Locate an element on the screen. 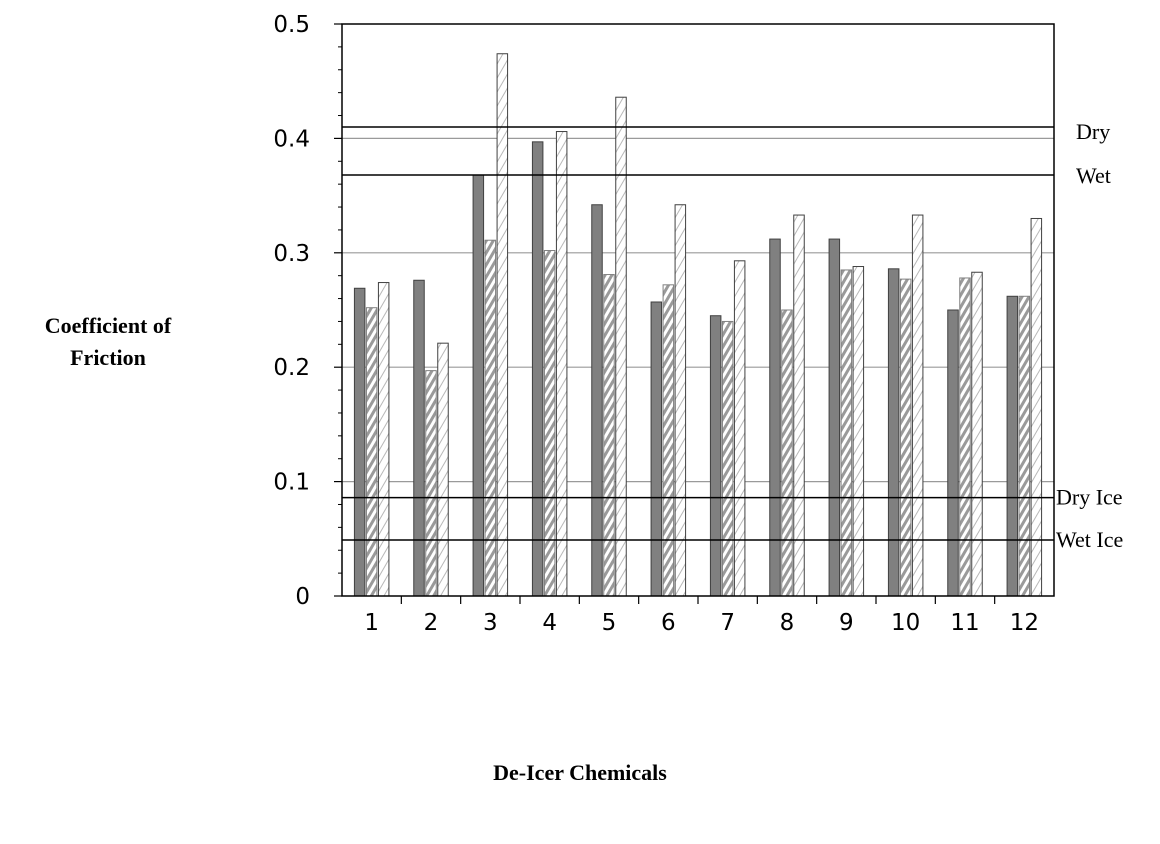 This screenshot has width=1160, height=844. x-tick-label: 12 is located at coordinates (1024, 623).